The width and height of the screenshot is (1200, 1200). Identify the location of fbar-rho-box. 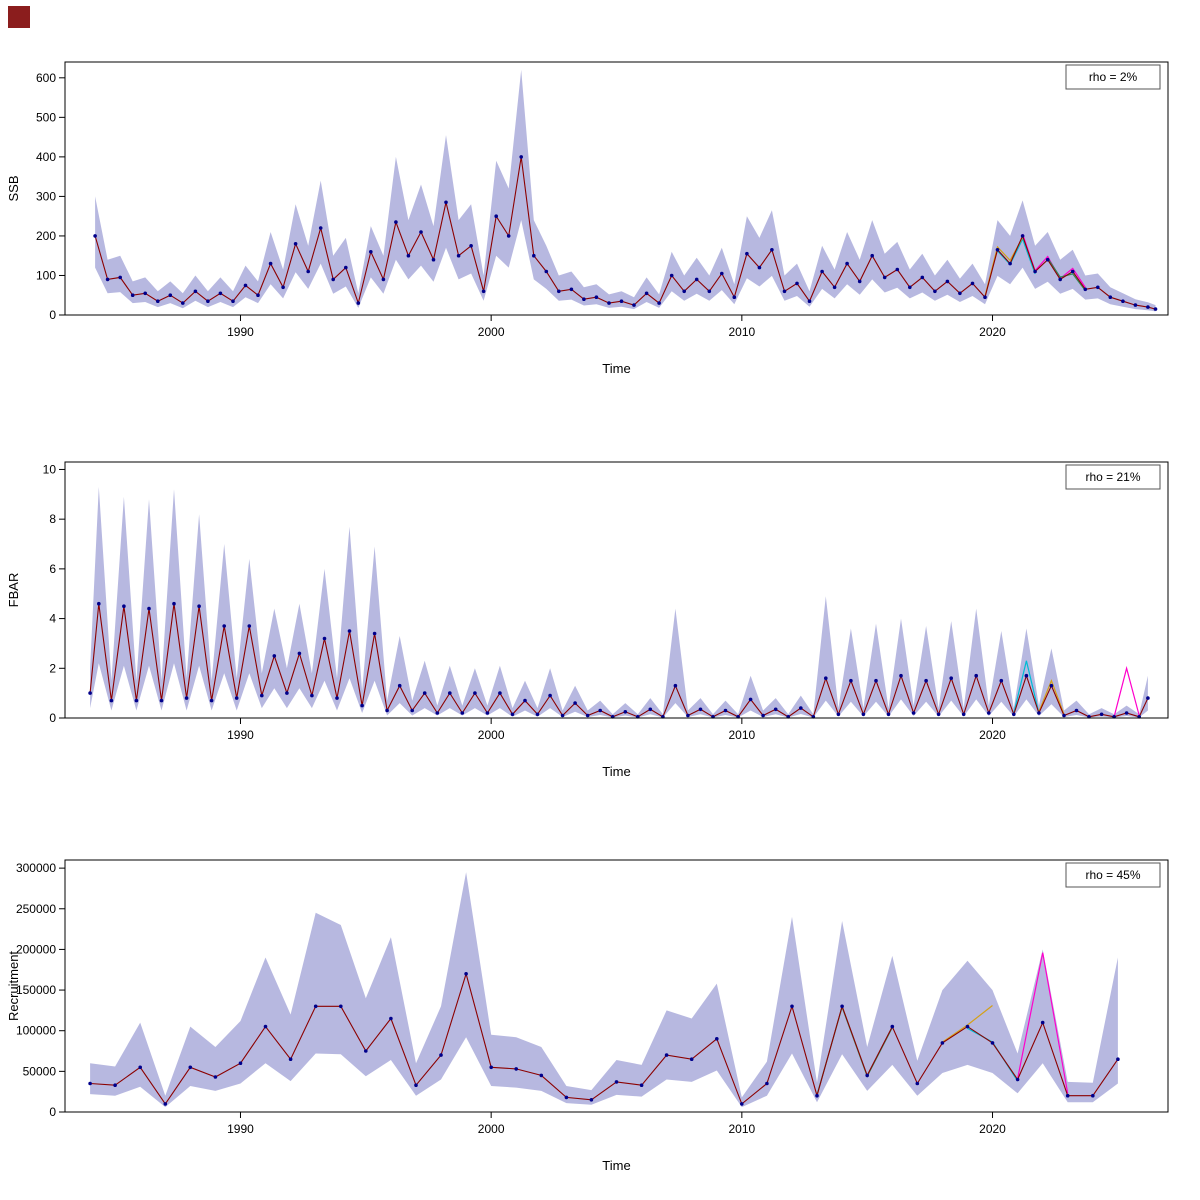
(1113, 477).